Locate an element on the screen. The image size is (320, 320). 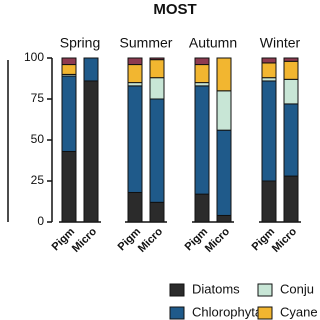
y-tick-label: 75 is located at coordinates (38, 98).